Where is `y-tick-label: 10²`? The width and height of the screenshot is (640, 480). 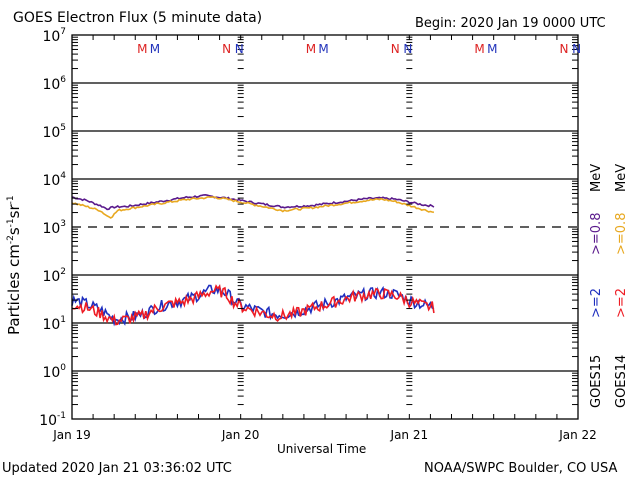 y-tick-label: 10² is located at coordinates (54, 276).